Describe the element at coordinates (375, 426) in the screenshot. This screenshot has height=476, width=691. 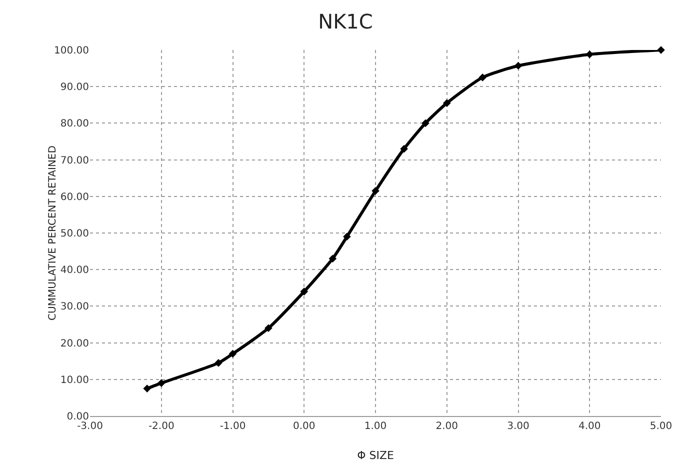
I see `x-tick-label: 1.00` at that location.